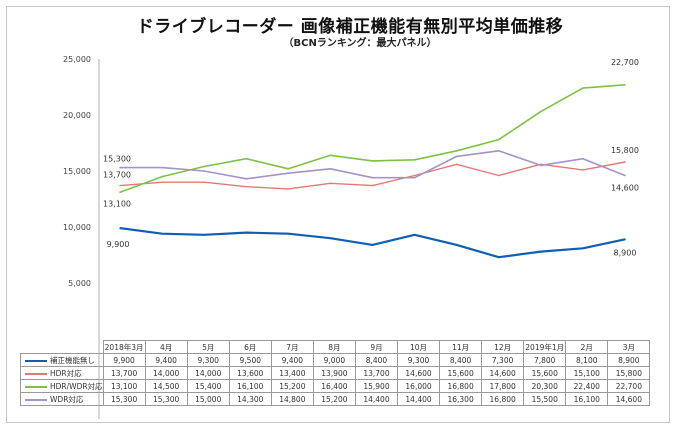 The height and width of the screenshot is (427, 700). What do you see at coordinates (503, 399) in the screenshot?
I see `table-cell: 16,800` at bounding box center [503, 399].